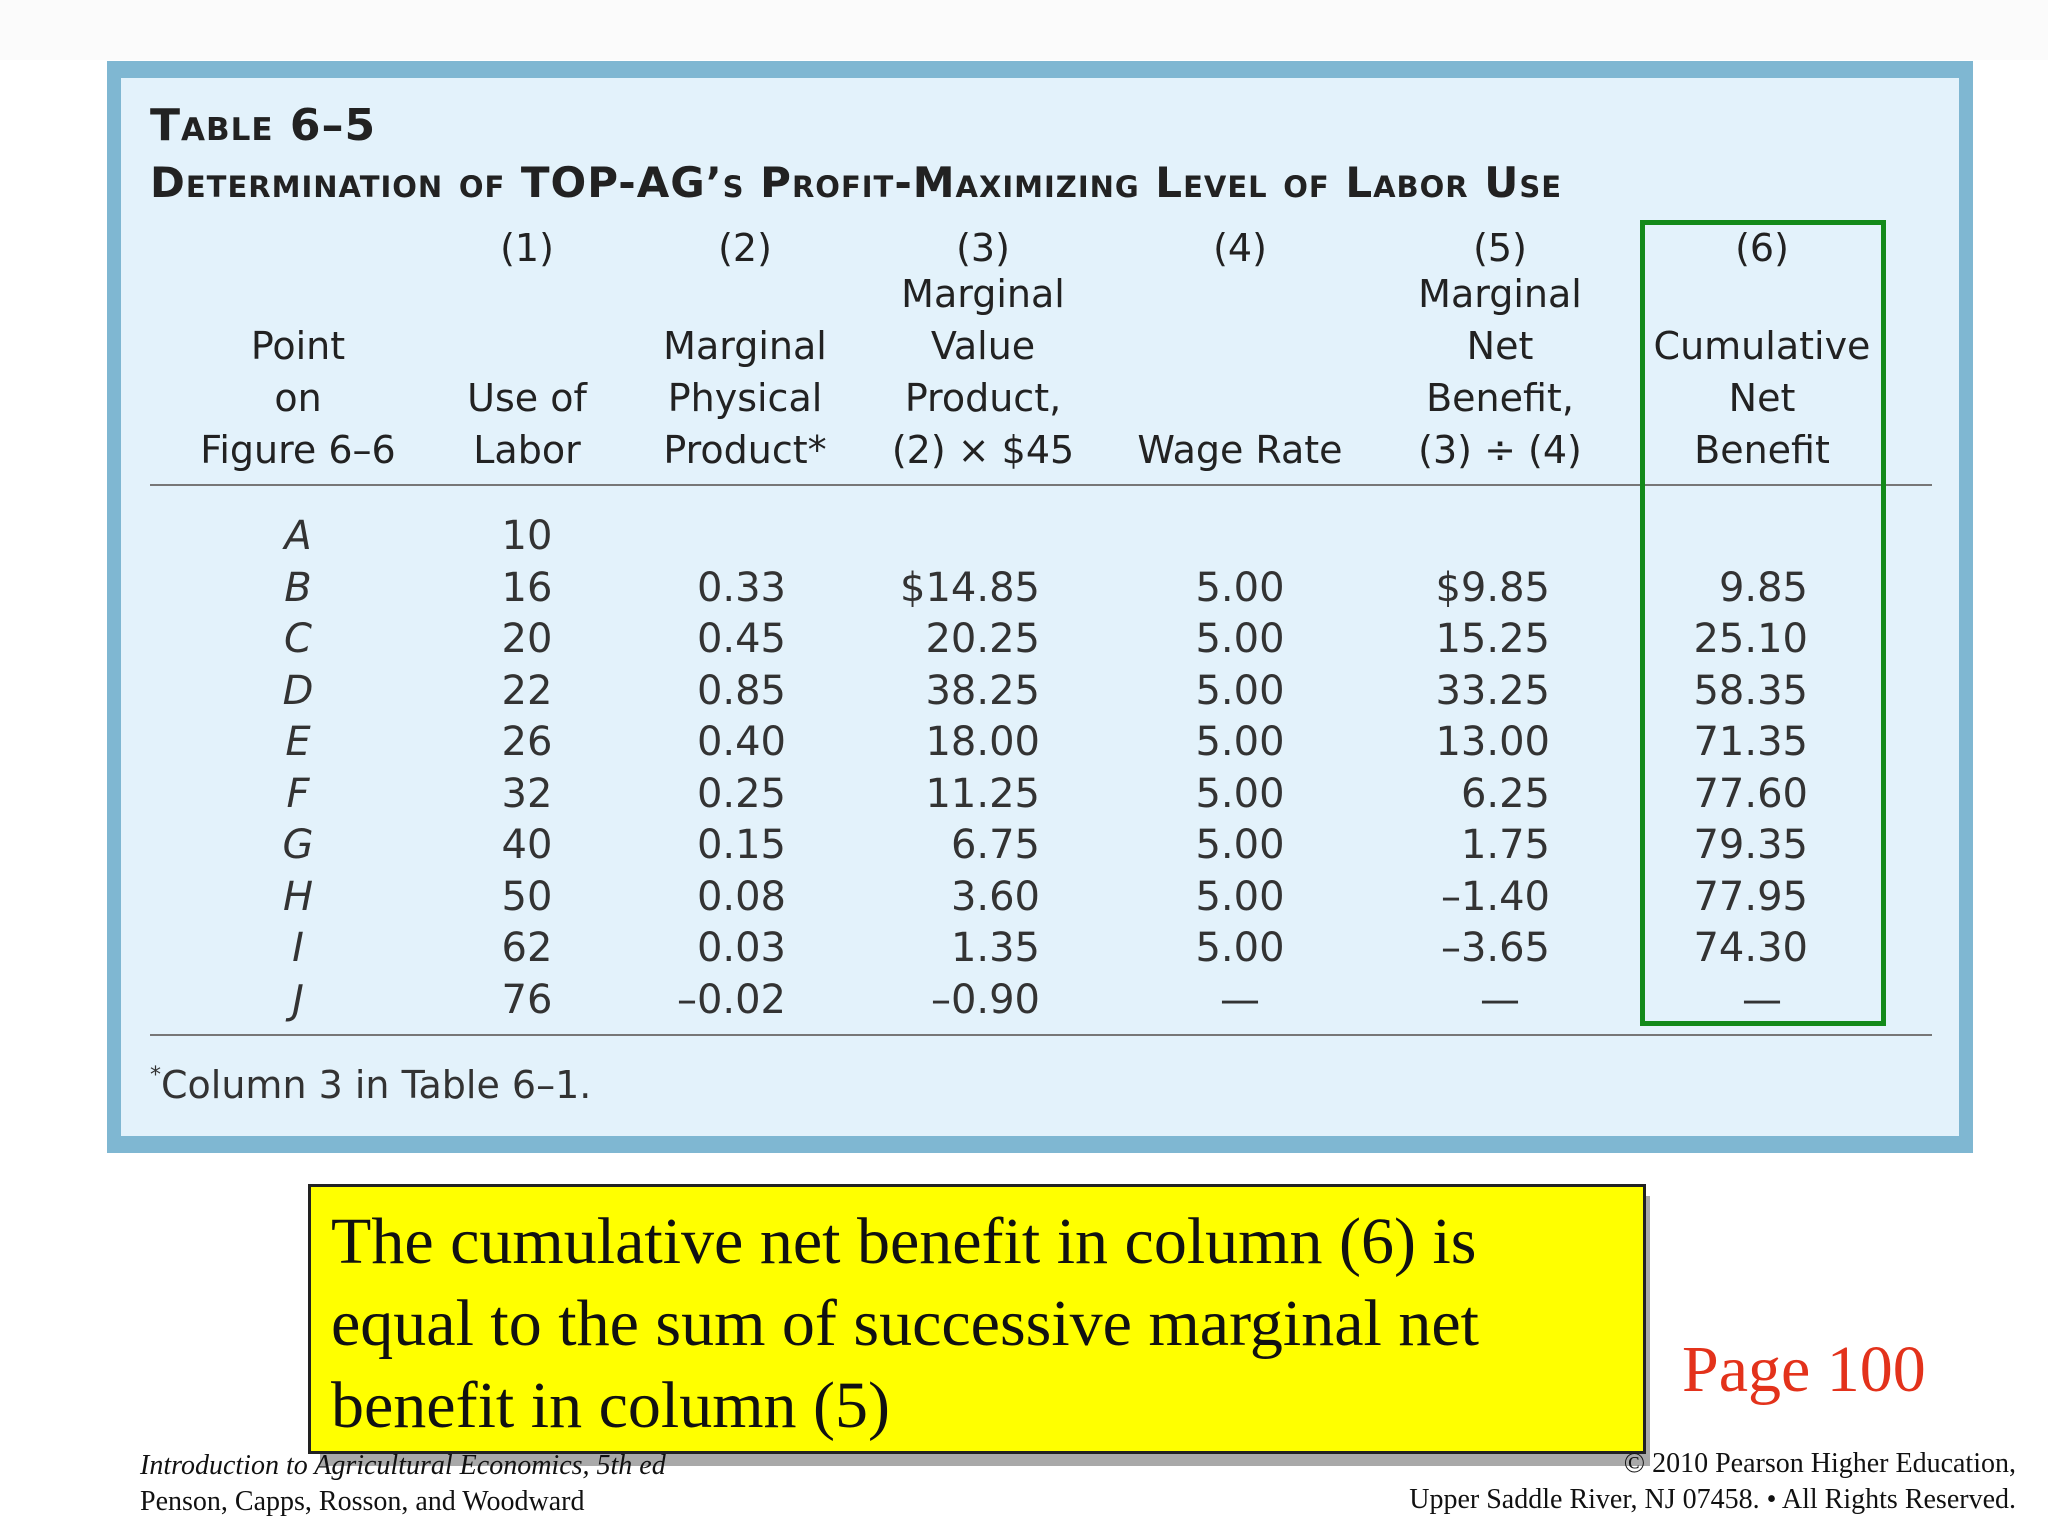 The width and height of the screenshot is (2048, 1536). I want to click on table-cell: 3.60, so click(995, 896).